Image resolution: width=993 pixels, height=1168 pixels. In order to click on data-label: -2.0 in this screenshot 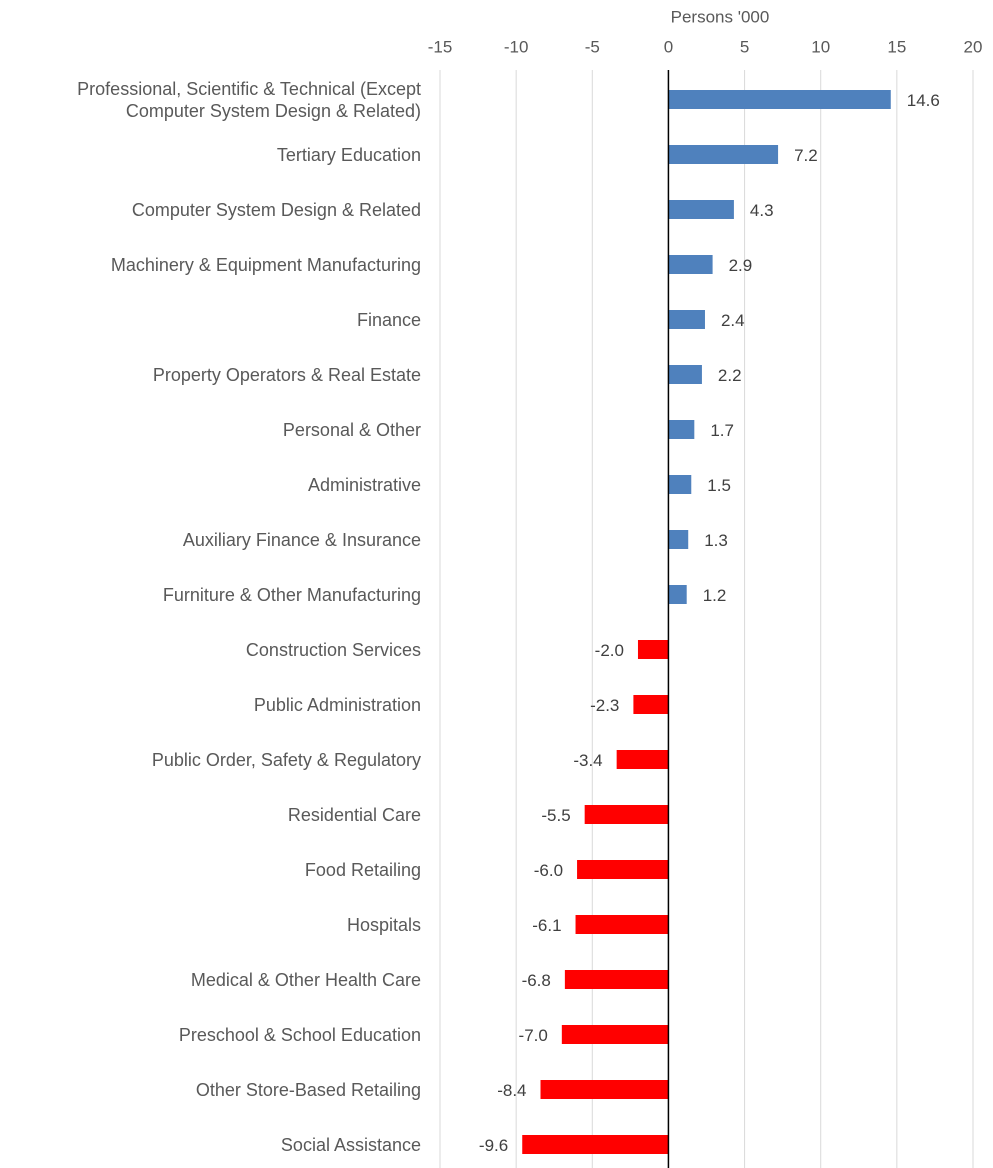, I will do `click(609, 650)`.